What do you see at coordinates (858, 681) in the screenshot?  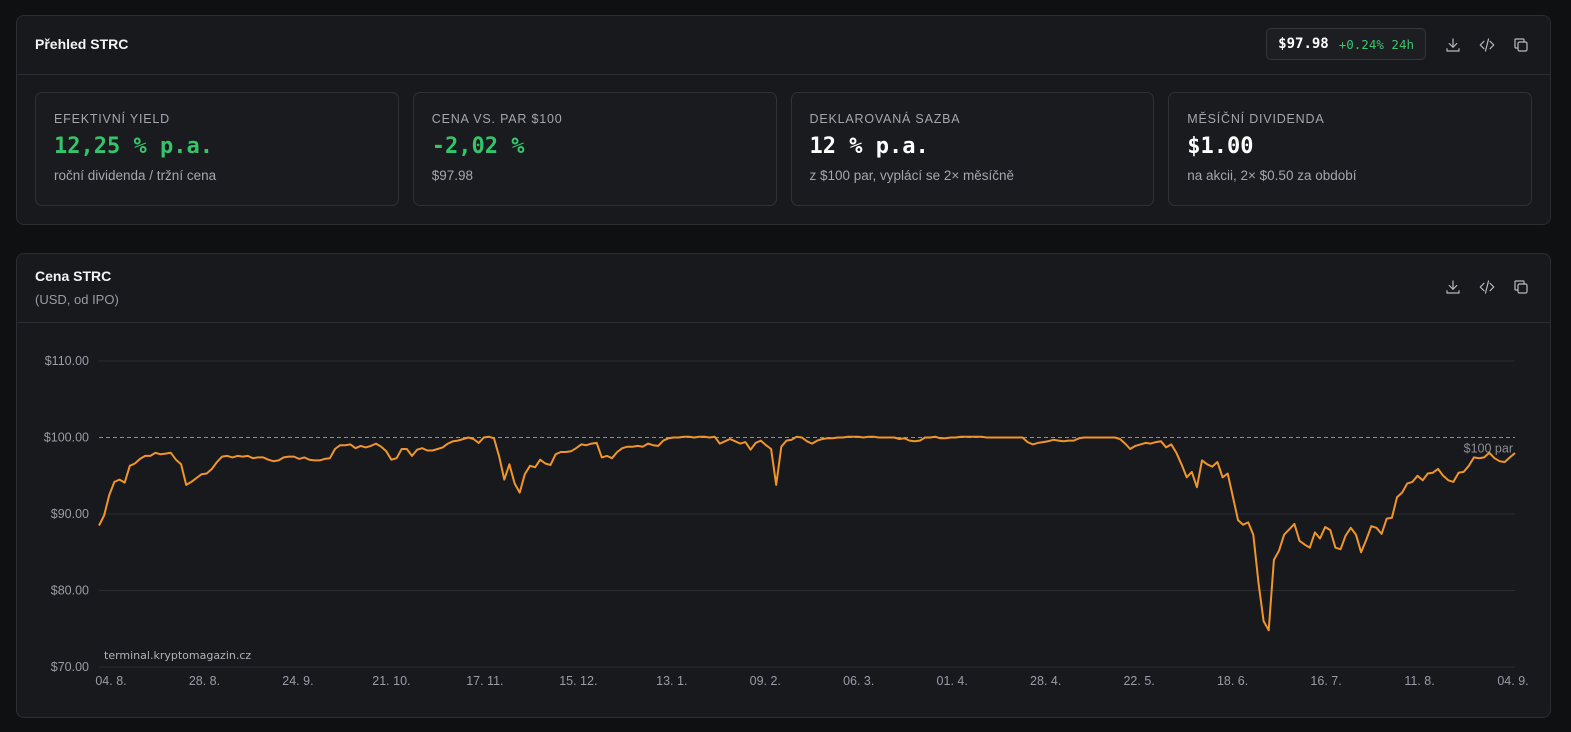 I see `x-tick-label: 06. 3.` at bounding box center [858, 681].